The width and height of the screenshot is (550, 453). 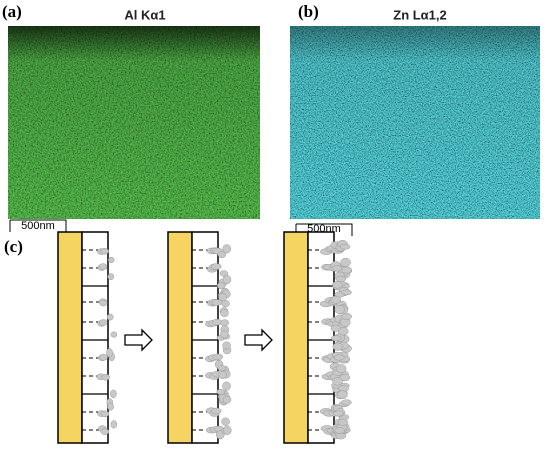 What do you see at coordinates (198, 340) in the screenshot?
I see `arrow` at bounding box center [198, 340].